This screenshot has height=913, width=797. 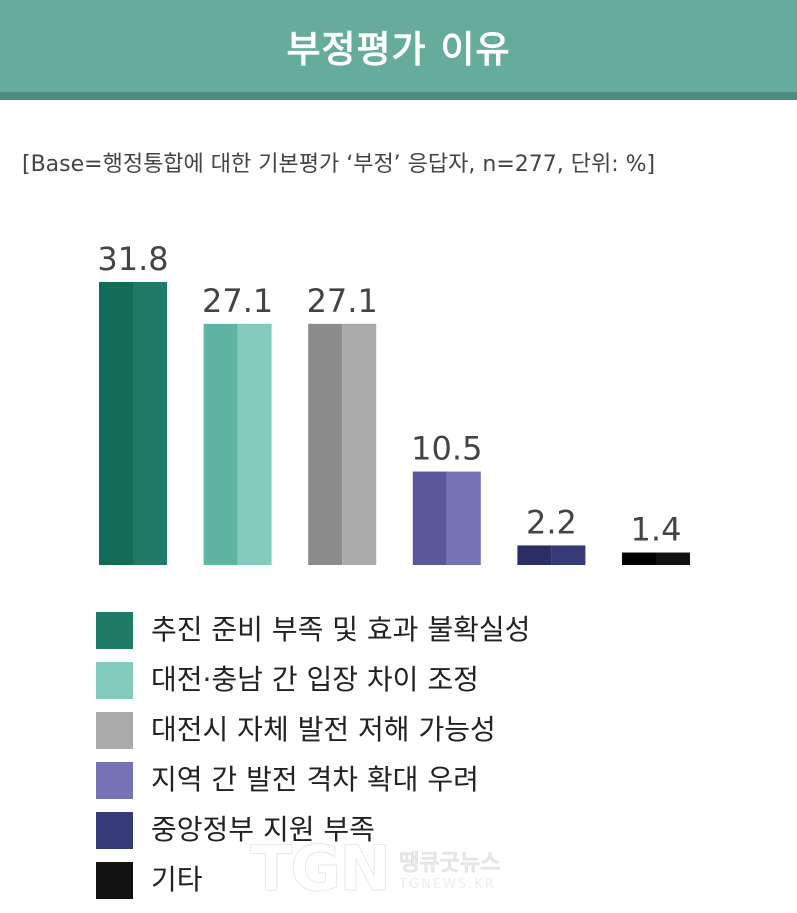 I want to click on legend-item-6: 기타, so click(x=313, y=880).